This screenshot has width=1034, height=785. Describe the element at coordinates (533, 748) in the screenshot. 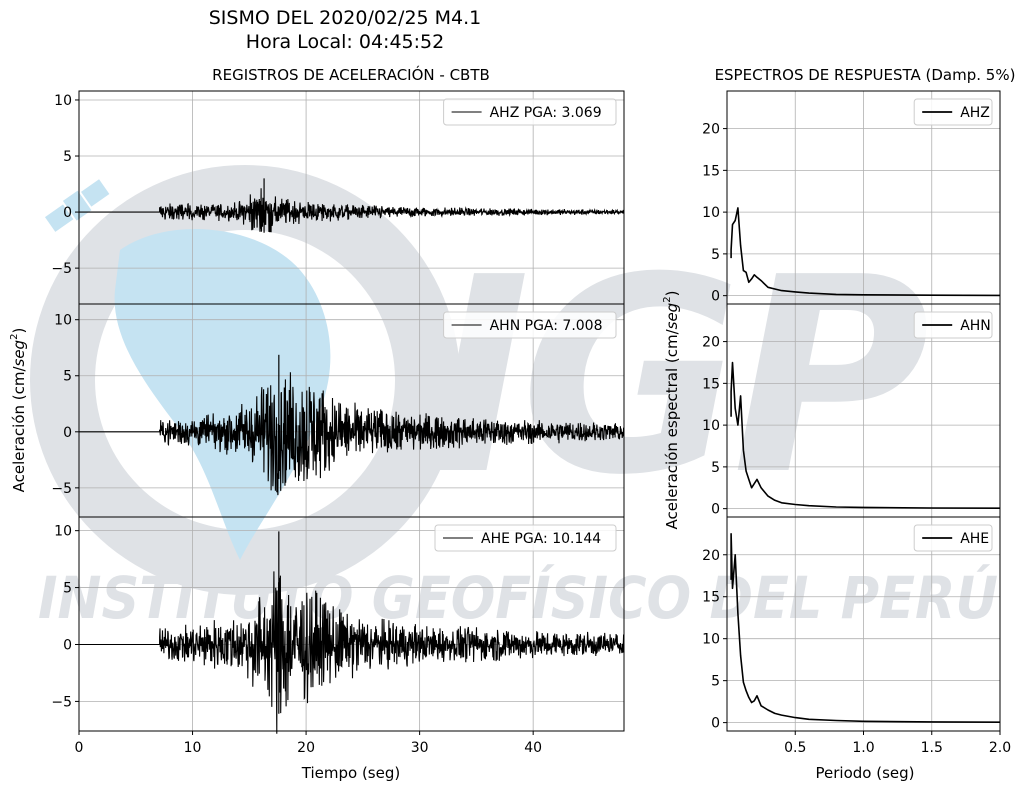

I see `accel-xtick-label-40: 40` at that location.